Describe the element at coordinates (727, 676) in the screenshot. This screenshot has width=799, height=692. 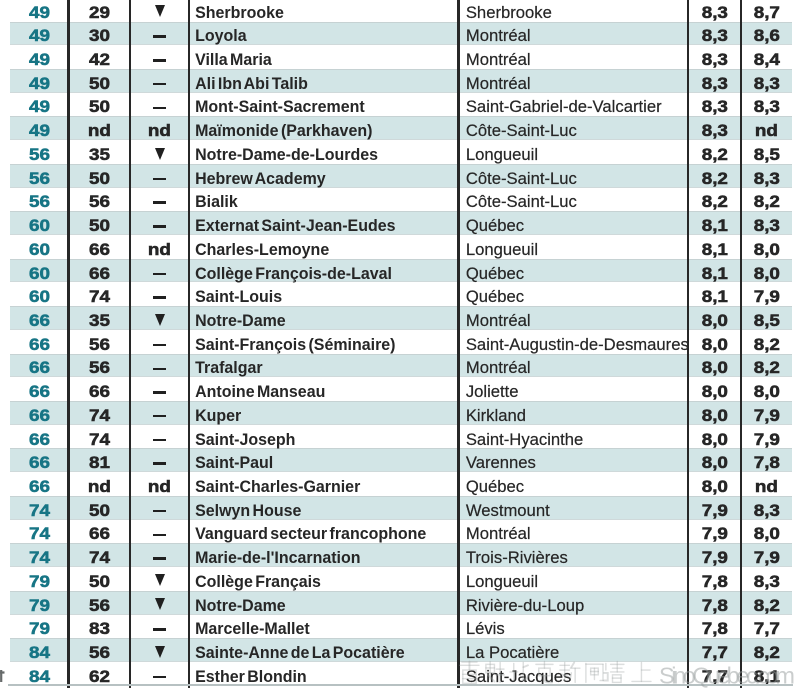
I see `svg-text: SinoQuebec.com` at that location.